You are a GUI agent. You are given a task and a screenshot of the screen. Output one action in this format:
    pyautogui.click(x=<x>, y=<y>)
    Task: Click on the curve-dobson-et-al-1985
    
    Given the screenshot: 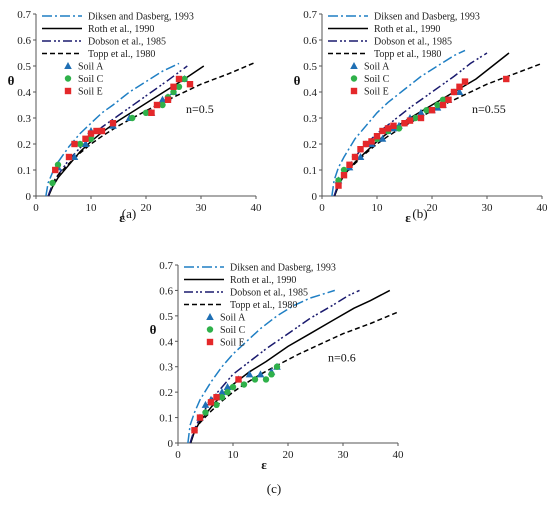 What is the action you would take?
    pyautogui.click(x=117, y=131)
    